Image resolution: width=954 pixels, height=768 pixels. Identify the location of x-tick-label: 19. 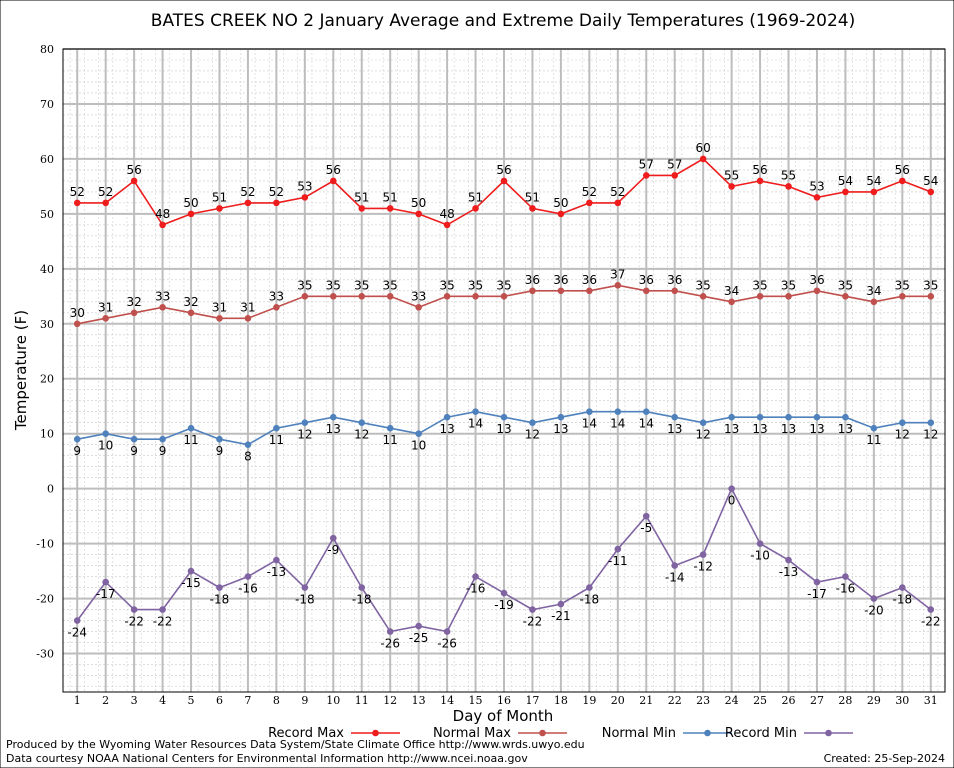
(589, 700).